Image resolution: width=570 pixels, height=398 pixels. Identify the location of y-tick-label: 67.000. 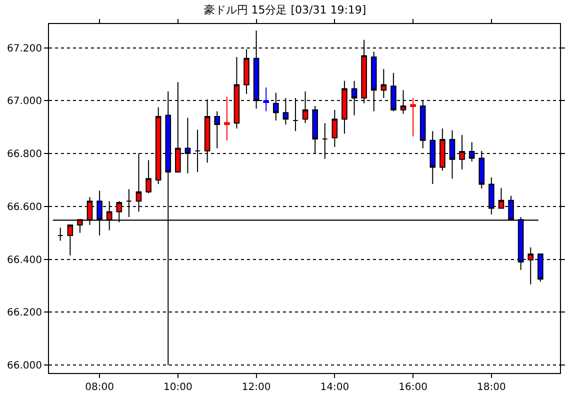
(24, 102).